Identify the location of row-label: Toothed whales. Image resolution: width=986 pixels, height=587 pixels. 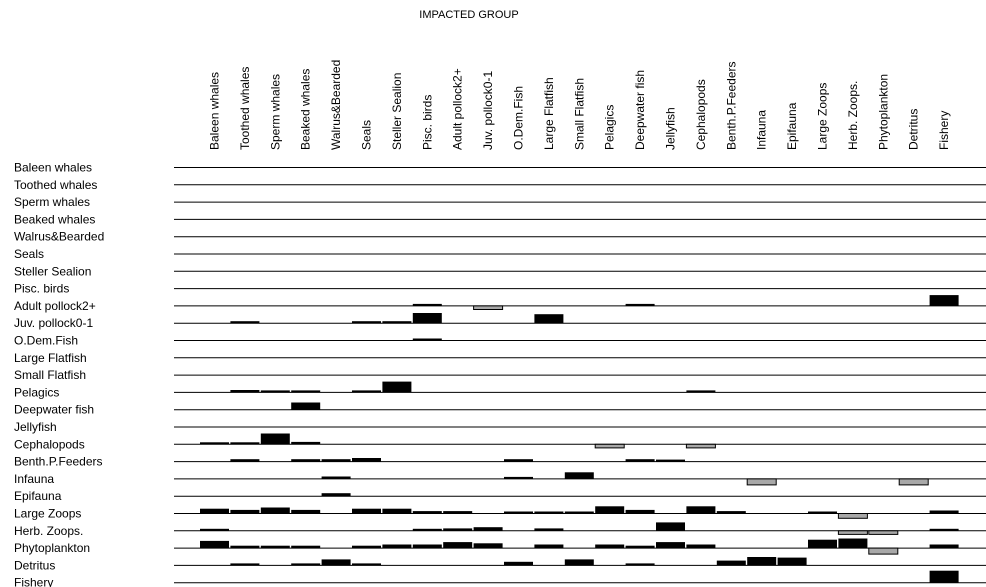
(55, 185).